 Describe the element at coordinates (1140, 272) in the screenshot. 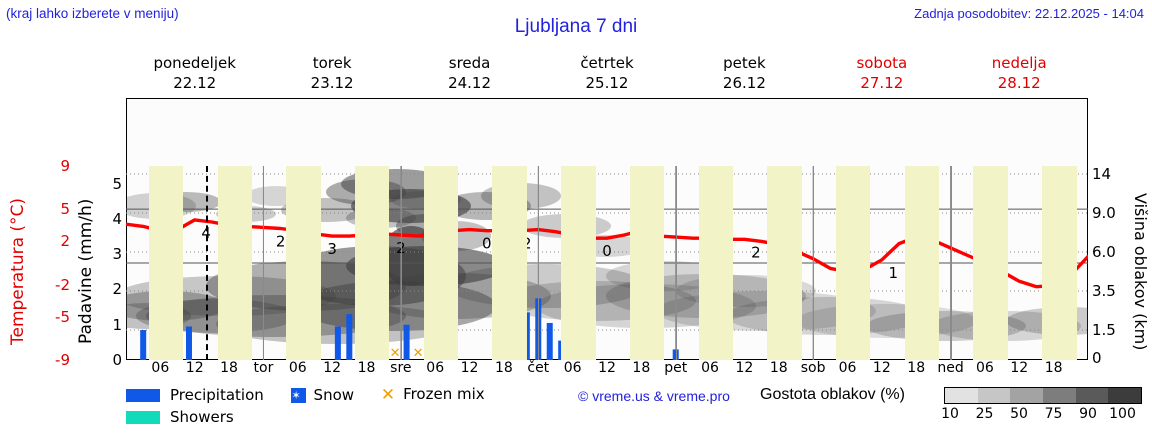

I see `cloud-height-axis-title: Višina oblakov (km)` at that location.